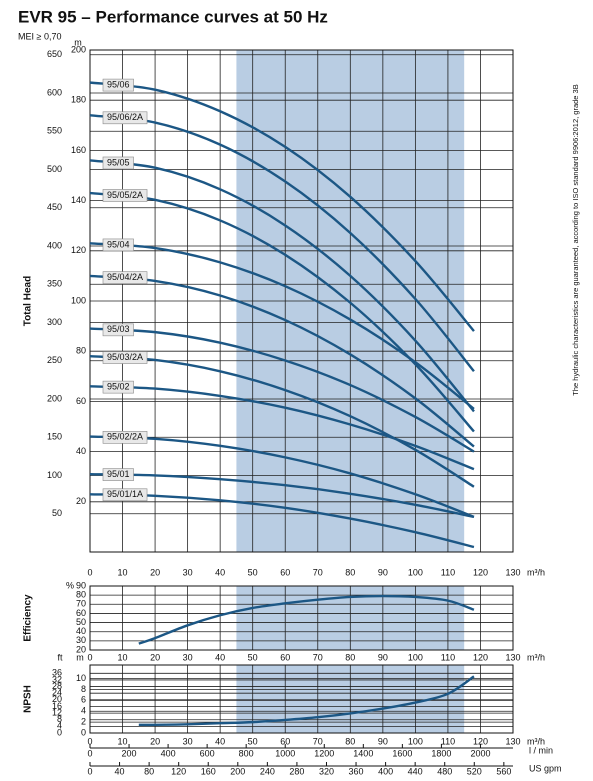 Image resolution: width=593 pixels, height=781 pixels. I want to click on tick-label: 280, so click(296, 771).